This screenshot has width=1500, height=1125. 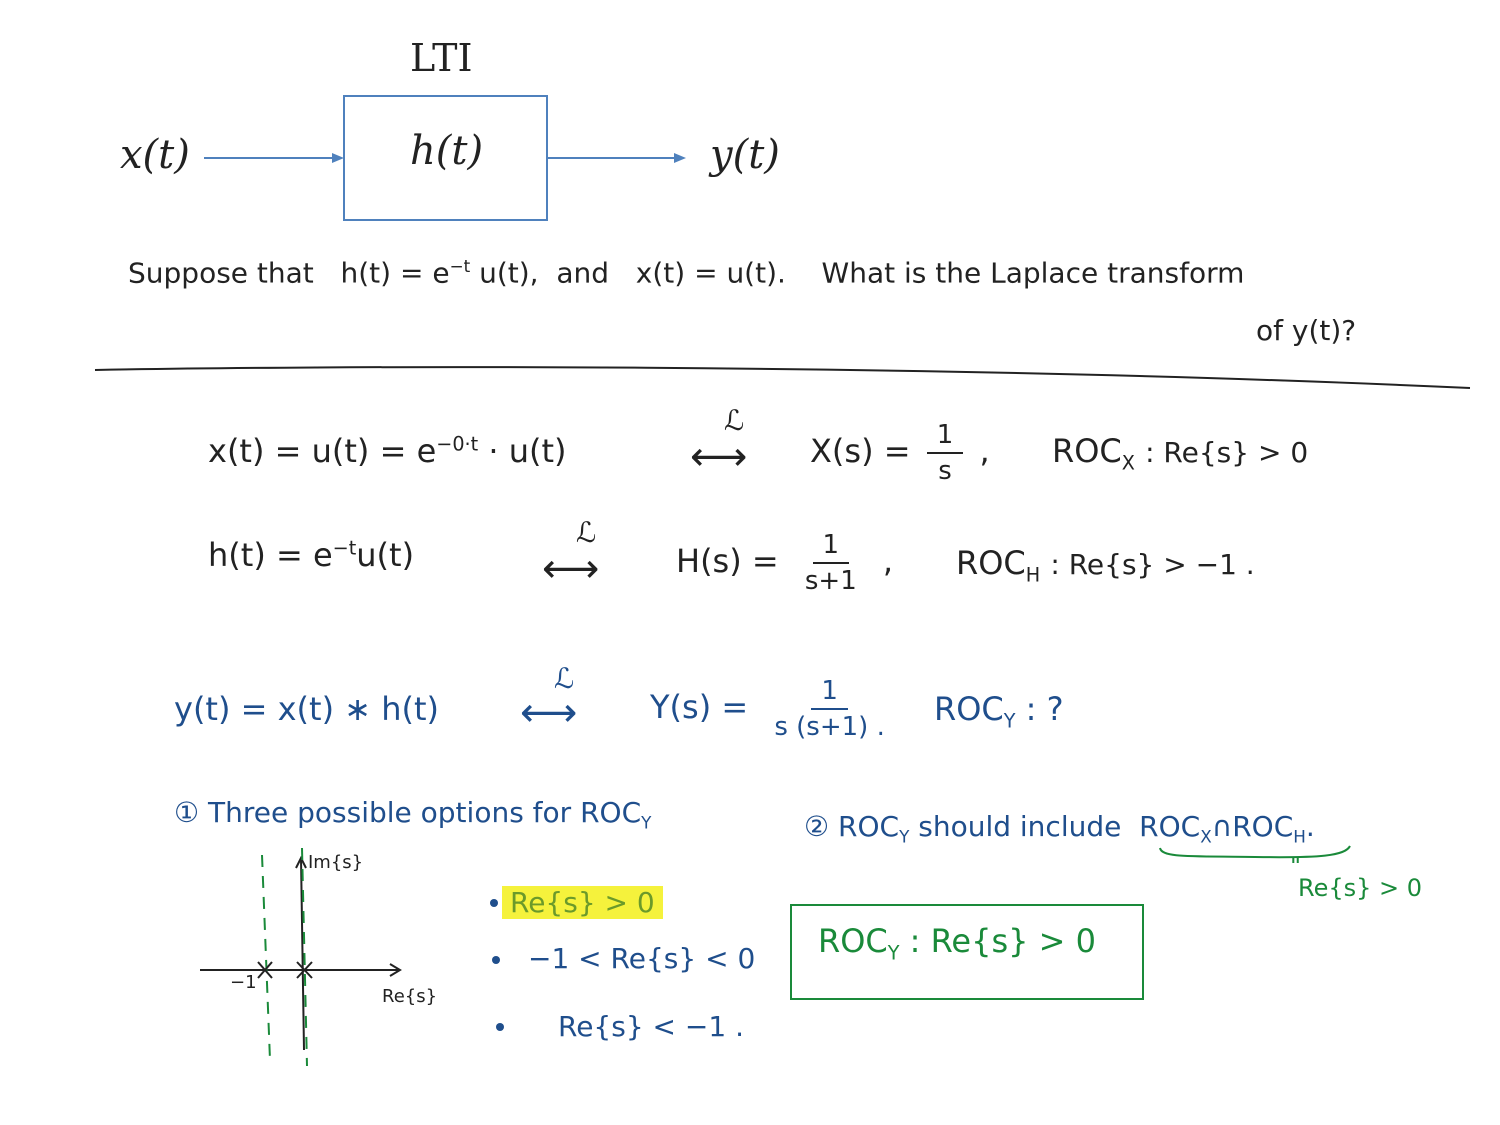 What do you see at coordinates (782, 377) in the screenshot?
I see `separator-line` at bounding box center [782, 377].